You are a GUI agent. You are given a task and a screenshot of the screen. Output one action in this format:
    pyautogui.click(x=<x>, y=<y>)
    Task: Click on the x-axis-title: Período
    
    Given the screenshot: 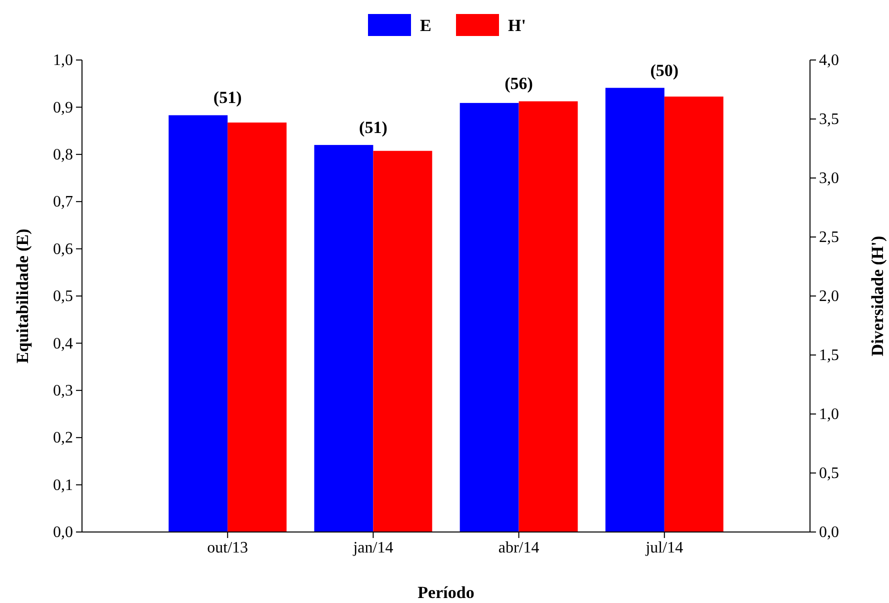 What is the action you would take?
    pyautogui.click(x=446, y=592)
    